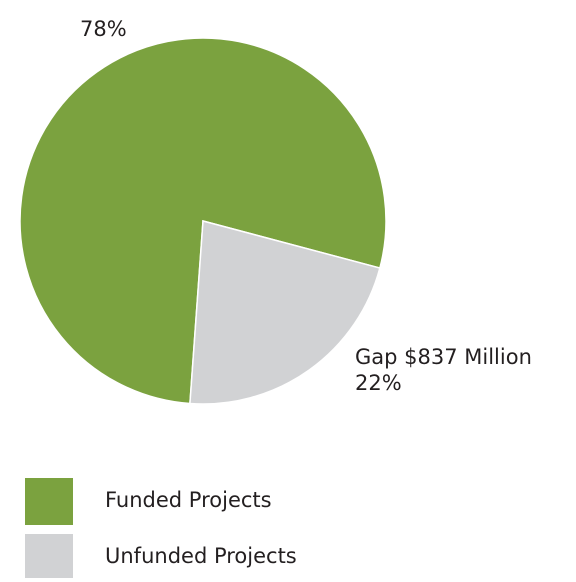 The width and height of the screenshot is (576, 582). I want to click on pie-slice, so click(285, 312).